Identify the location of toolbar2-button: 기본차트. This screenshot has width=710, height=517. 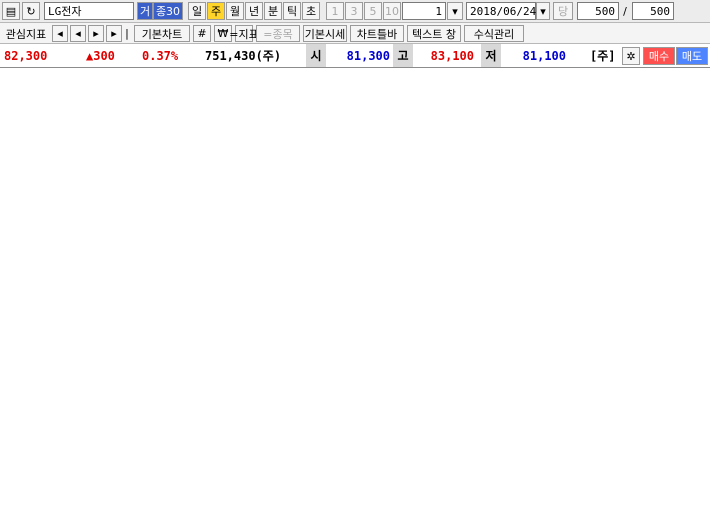
(162, 33).